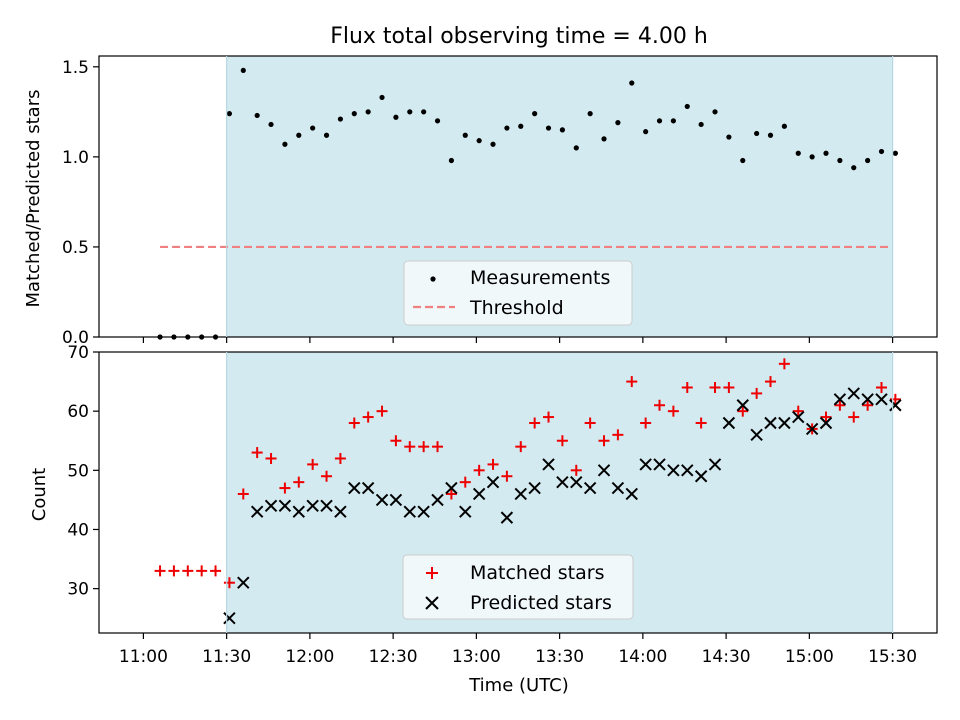 Image resolution: width=960 pixels, height=720 pixels. Describe the element at coordinates (78, 590) in the screenshot. I see `y-tick-label: 30` at that location.